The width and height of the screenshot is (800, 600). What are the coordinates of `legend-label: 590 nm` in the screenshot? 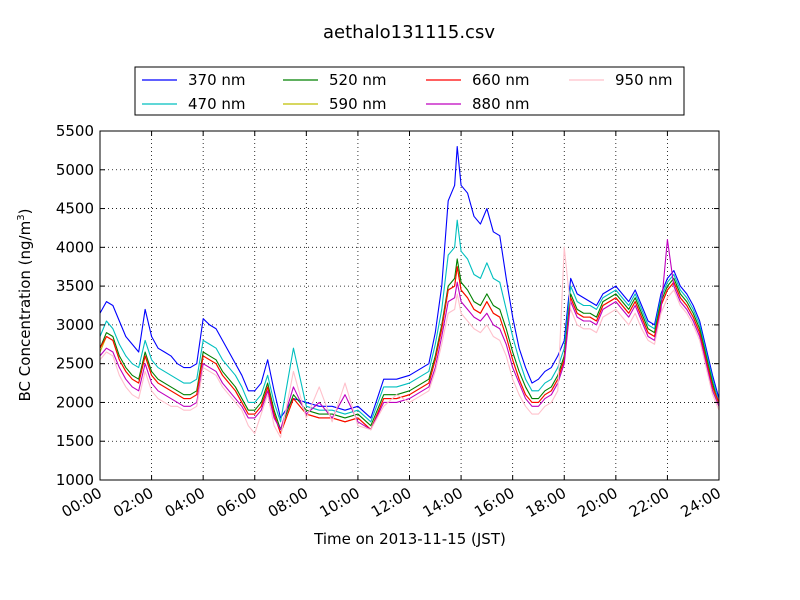 It's located at (358, 104).